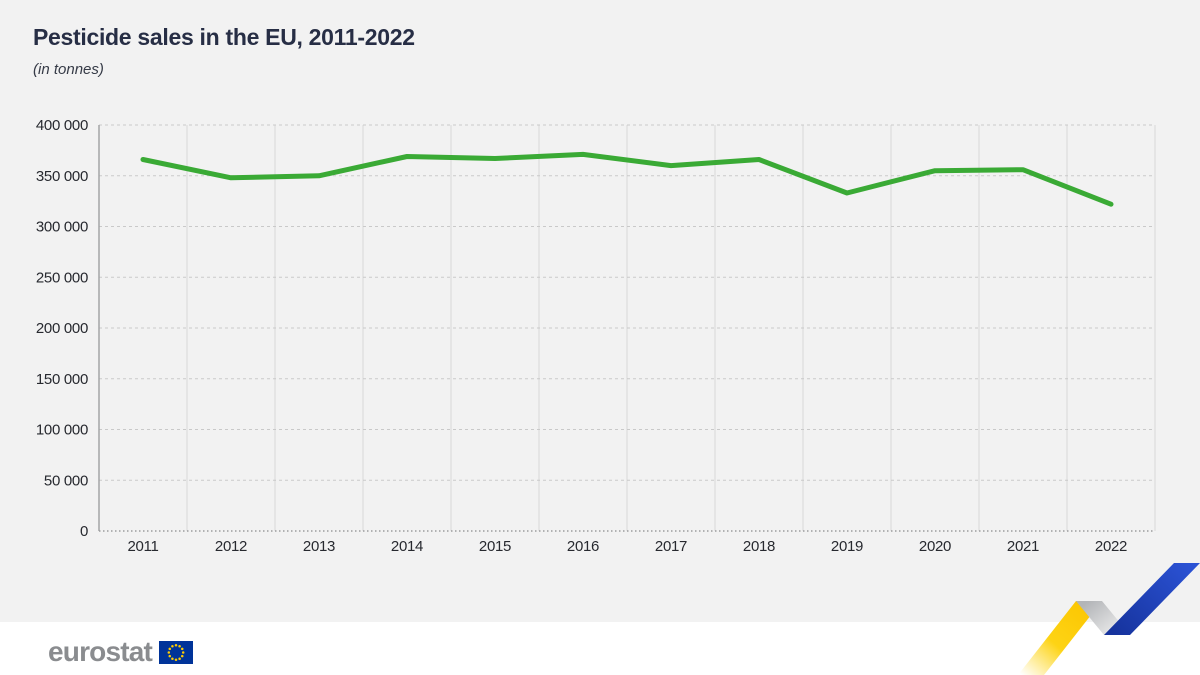 This screenshot has height=675, width=1200. I want to click on ribbon-blue-segment, so click(1152, 599).